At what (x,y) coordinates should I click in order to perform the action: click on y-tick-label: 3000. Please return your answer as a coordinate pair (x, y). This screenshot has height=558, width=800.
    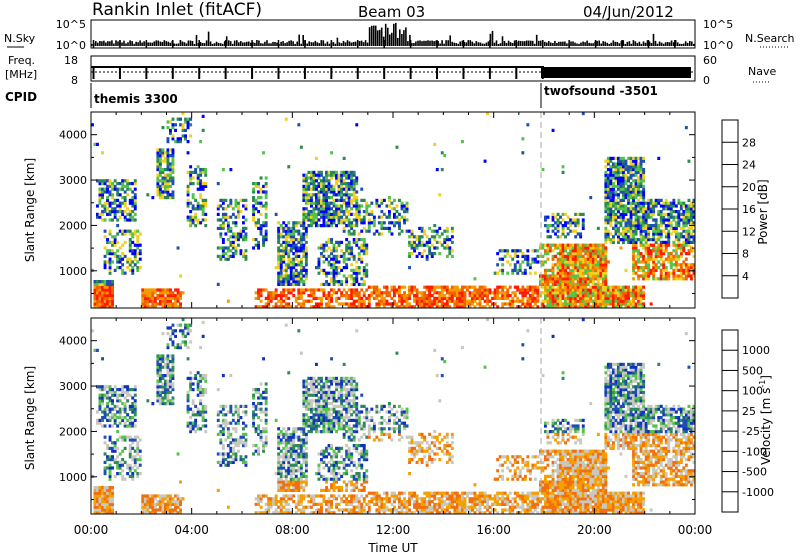
    Looking at the image, I should click on (73, 180).